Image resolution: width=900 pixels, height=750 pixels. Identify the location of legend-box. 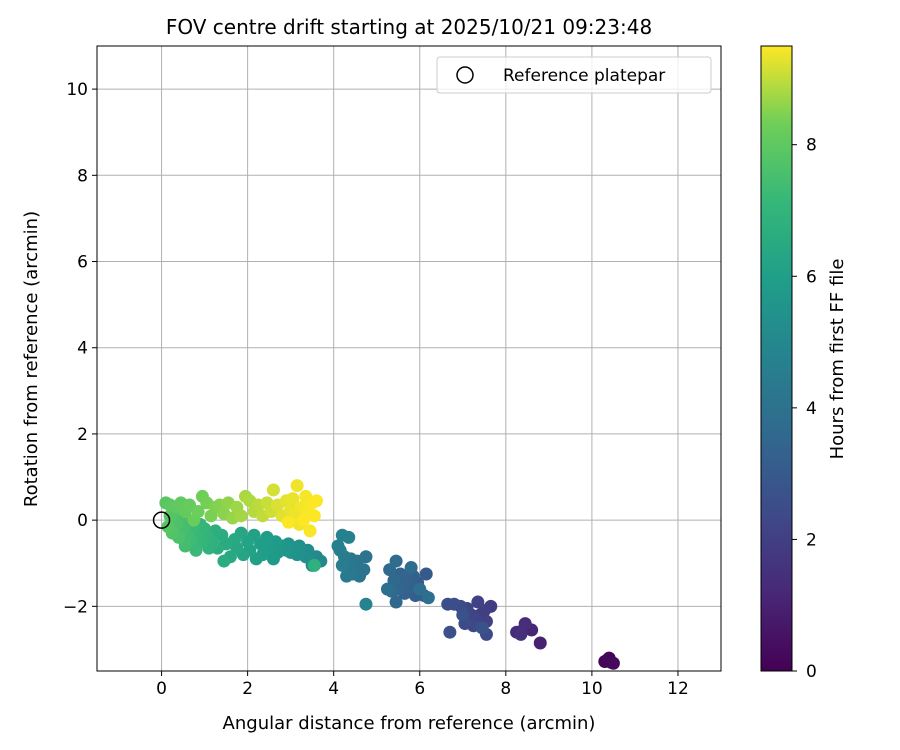
(574, 75).